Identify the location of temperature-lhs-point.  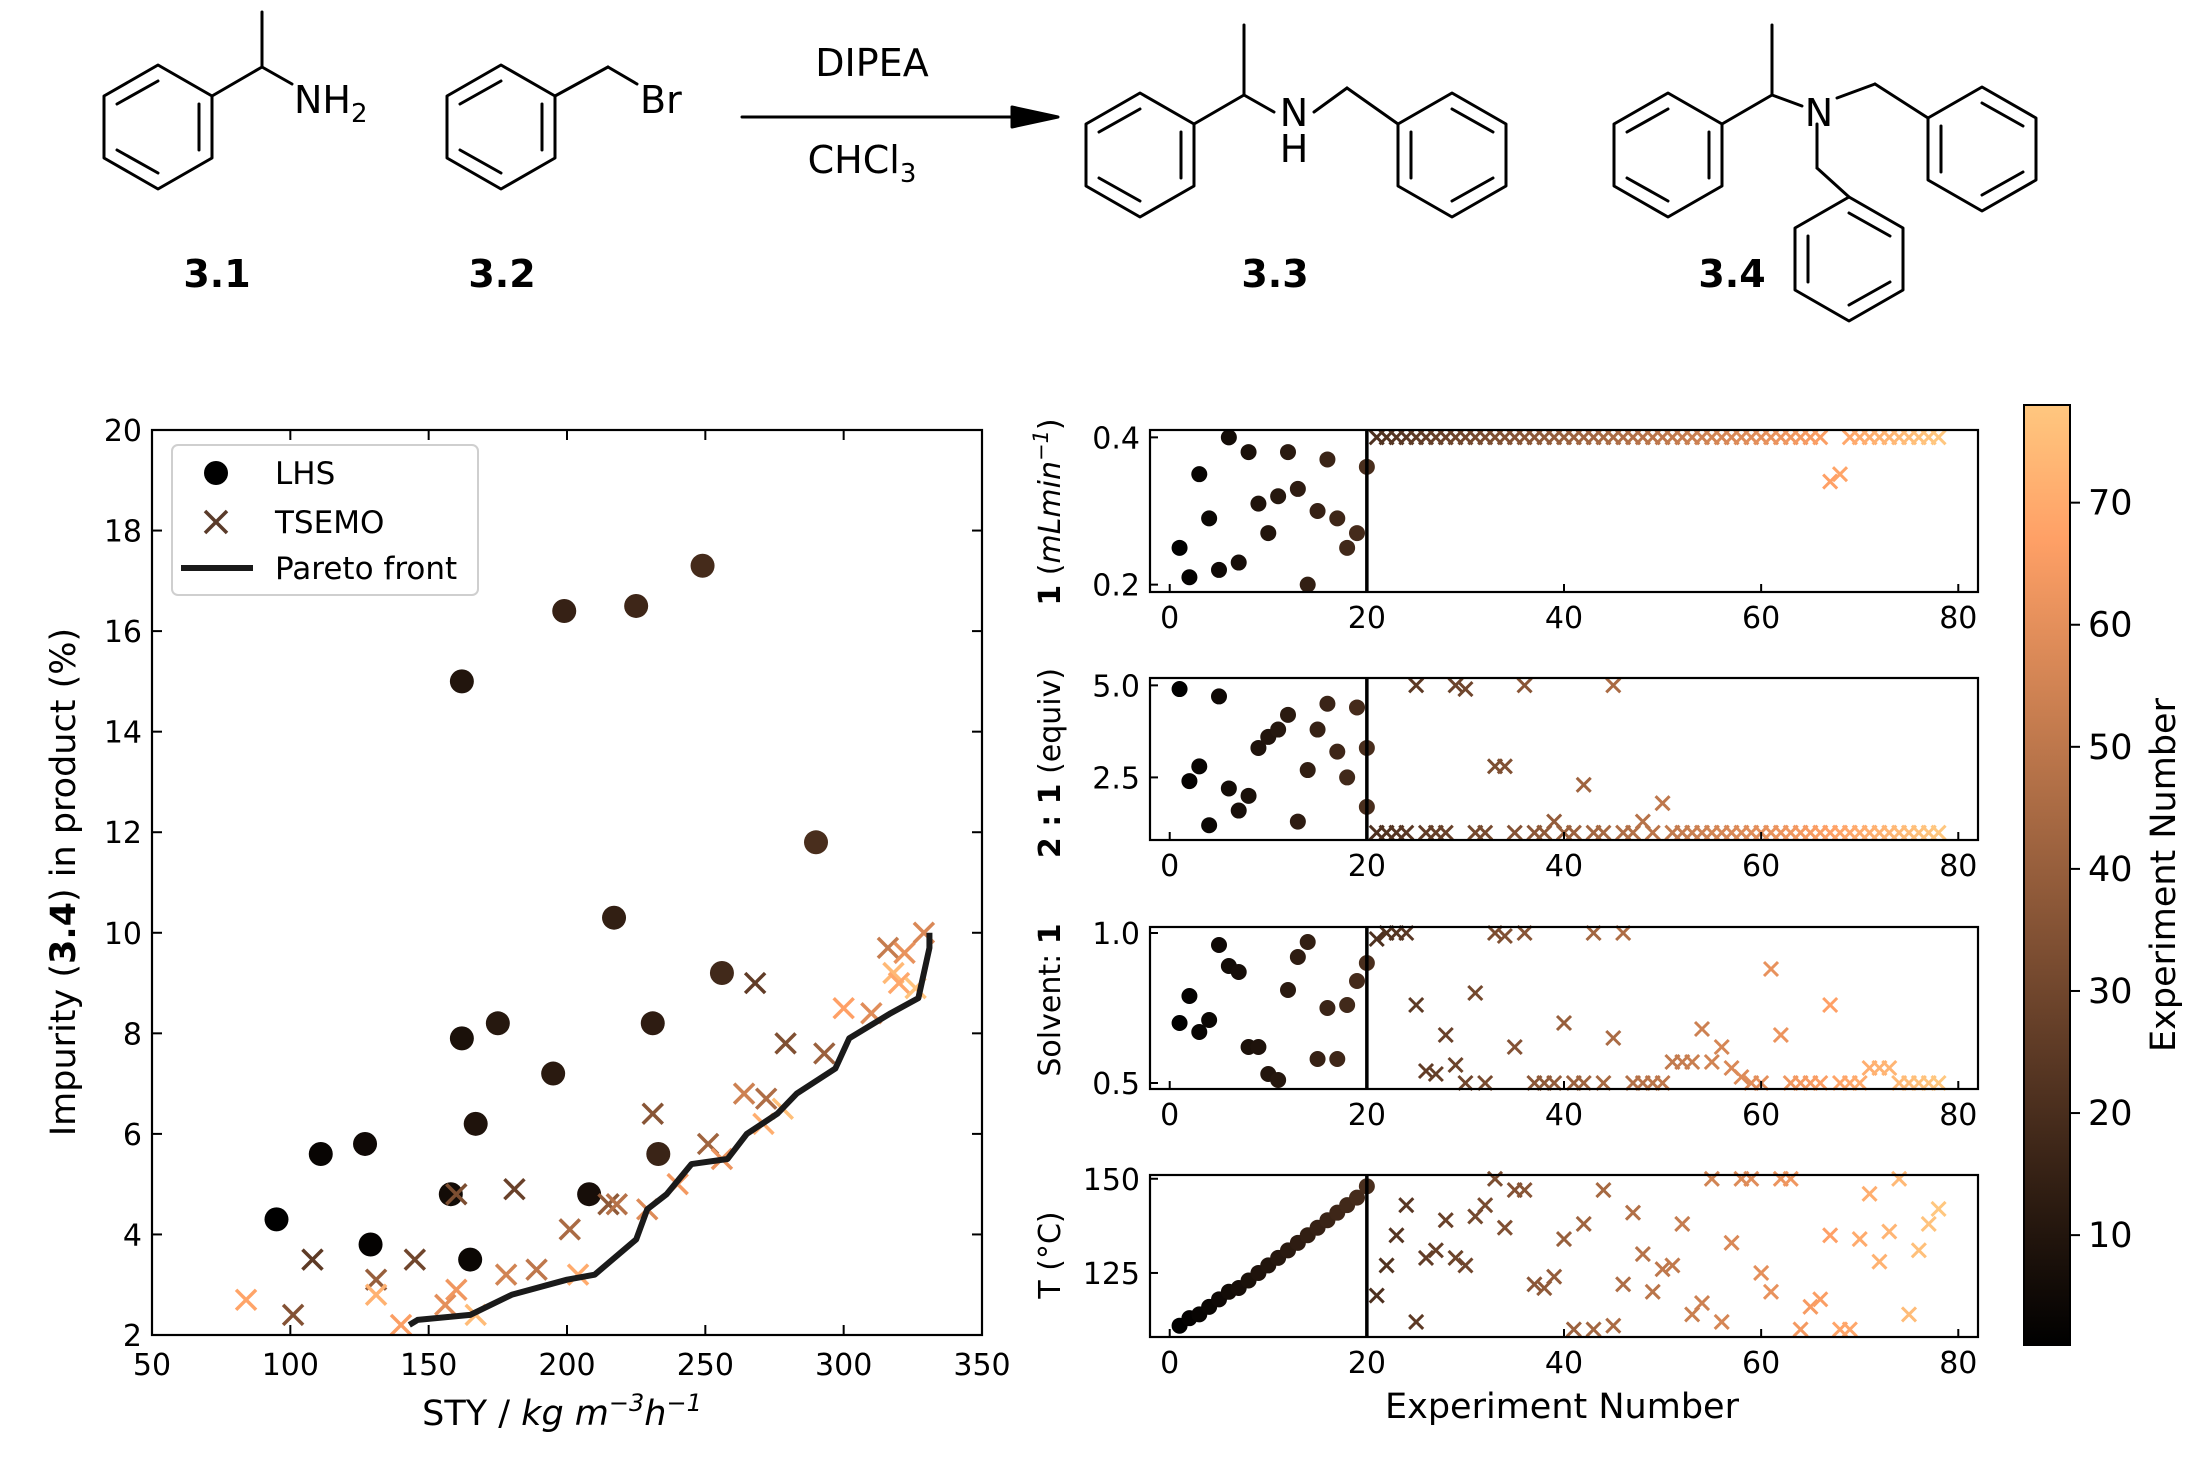
(1357, 1197).